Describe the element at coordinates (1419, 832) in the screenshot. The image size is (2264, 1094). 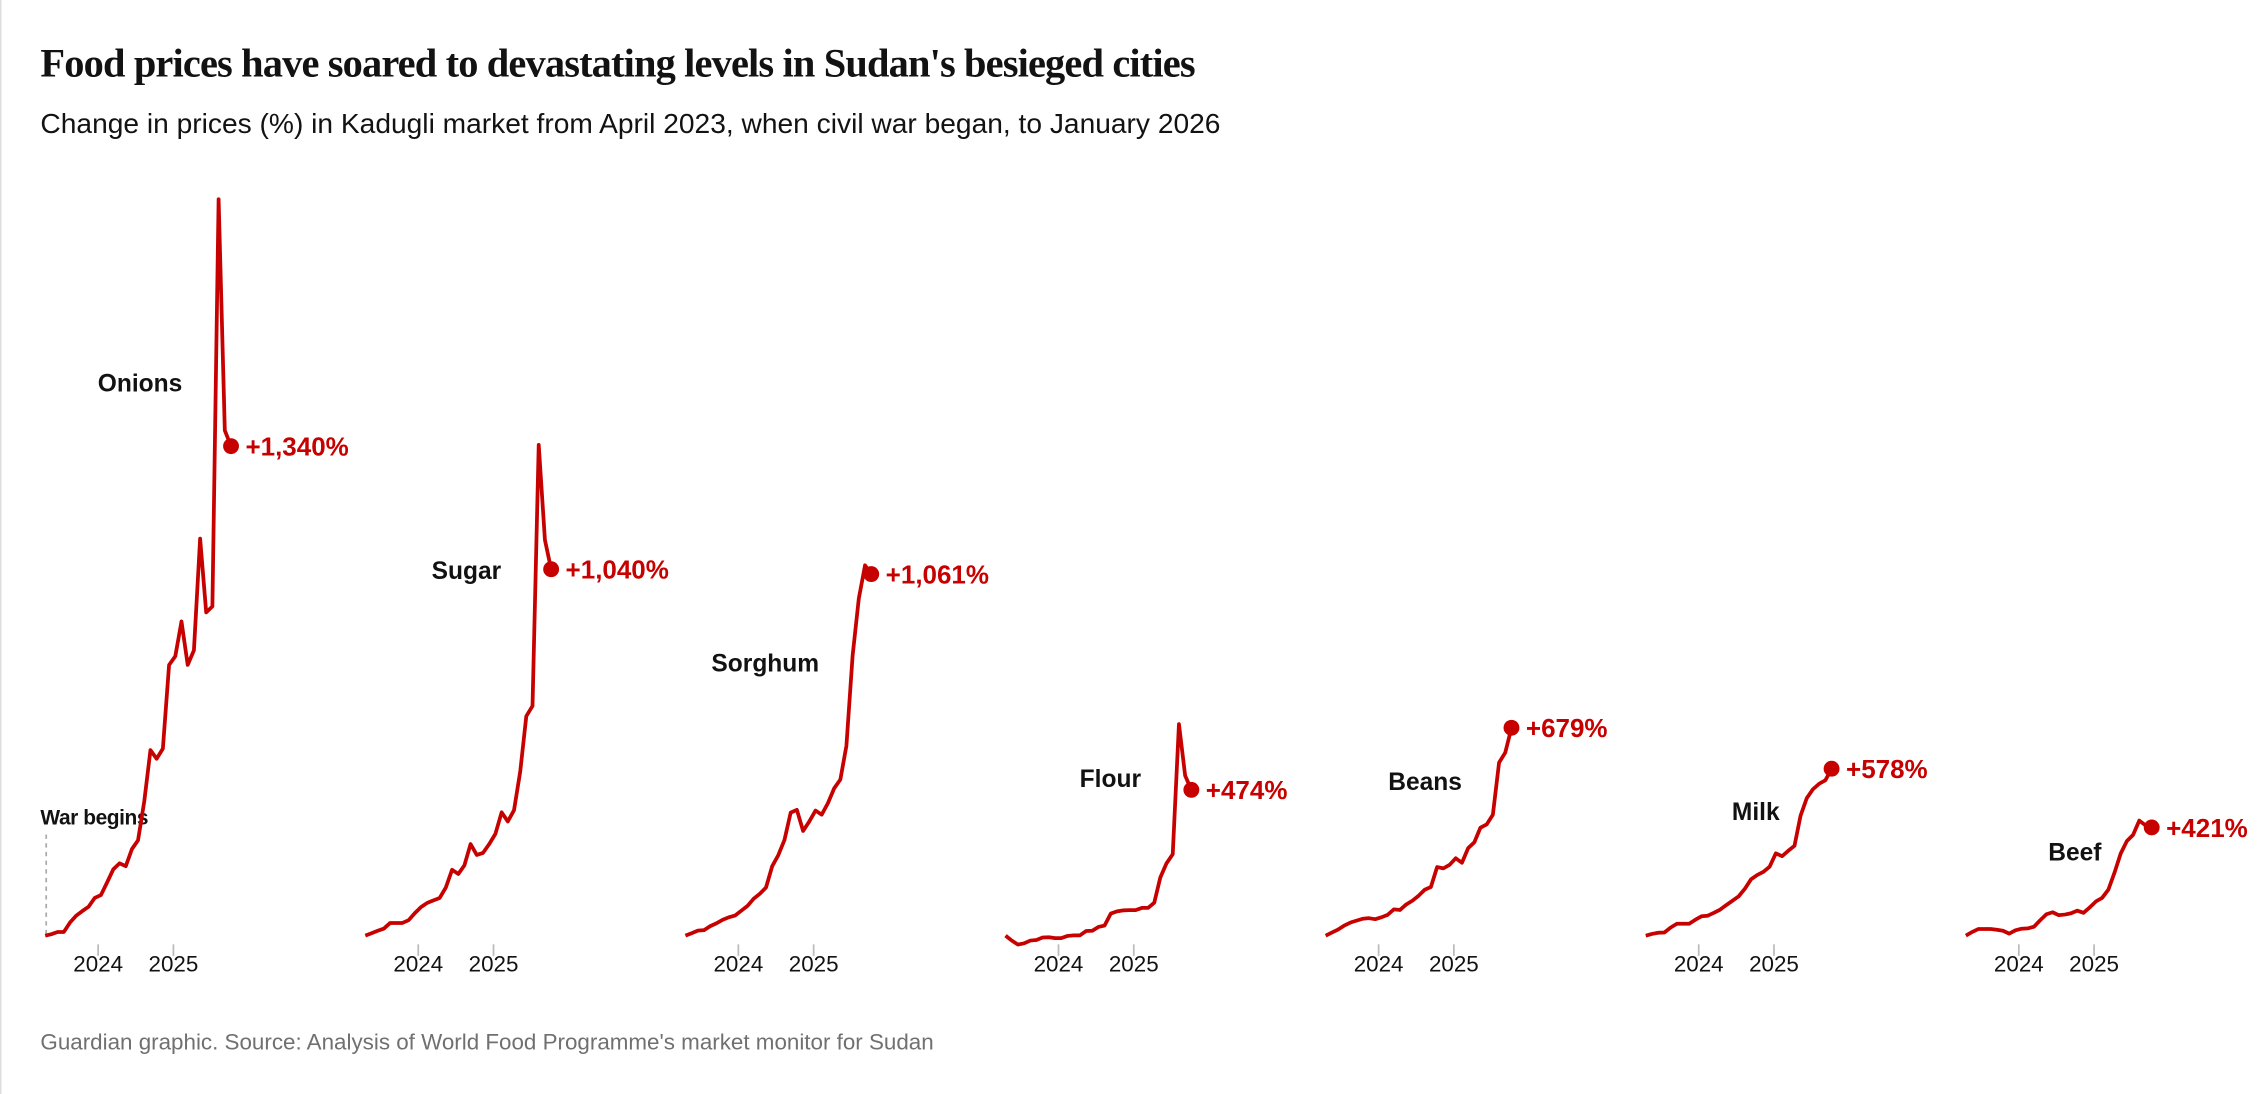
I see `series-line-beans` at that location.